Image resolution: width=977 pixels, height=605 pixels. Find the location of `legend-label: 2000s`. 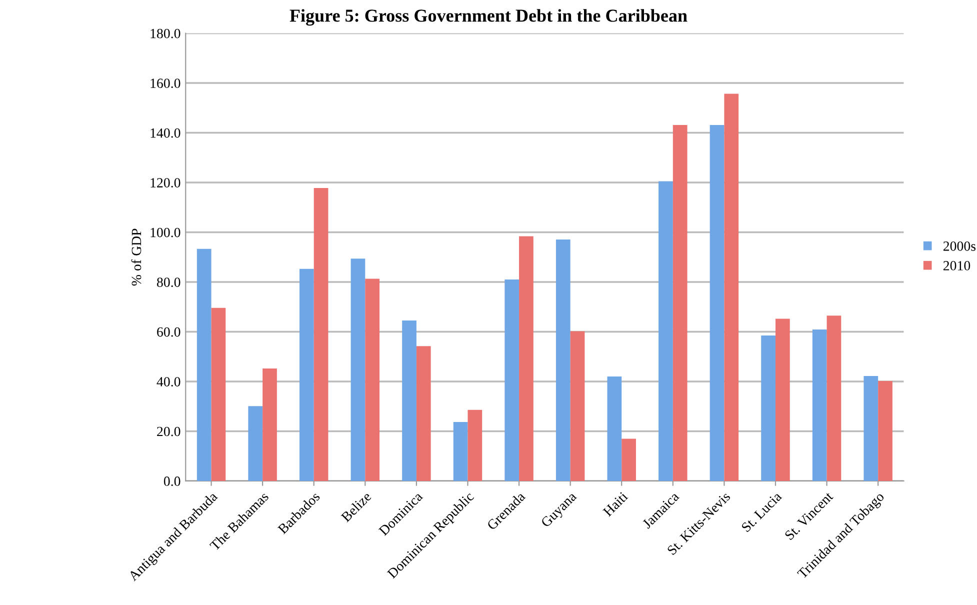

legend-label: 2000s is located at coordinates (959, 246).